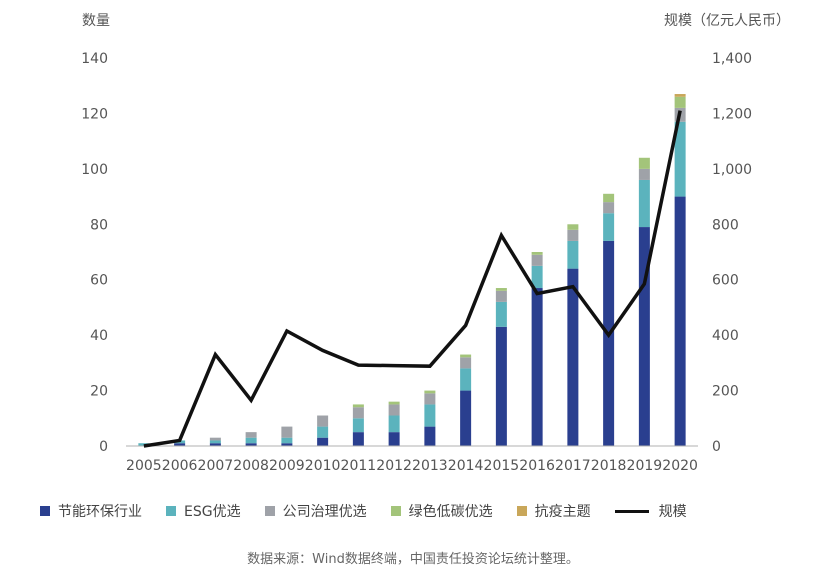 The image size is (826, 579). Describe the element at coordinates (103, 447) in the screenshot. I see `left-tick-label: 0` at that location.